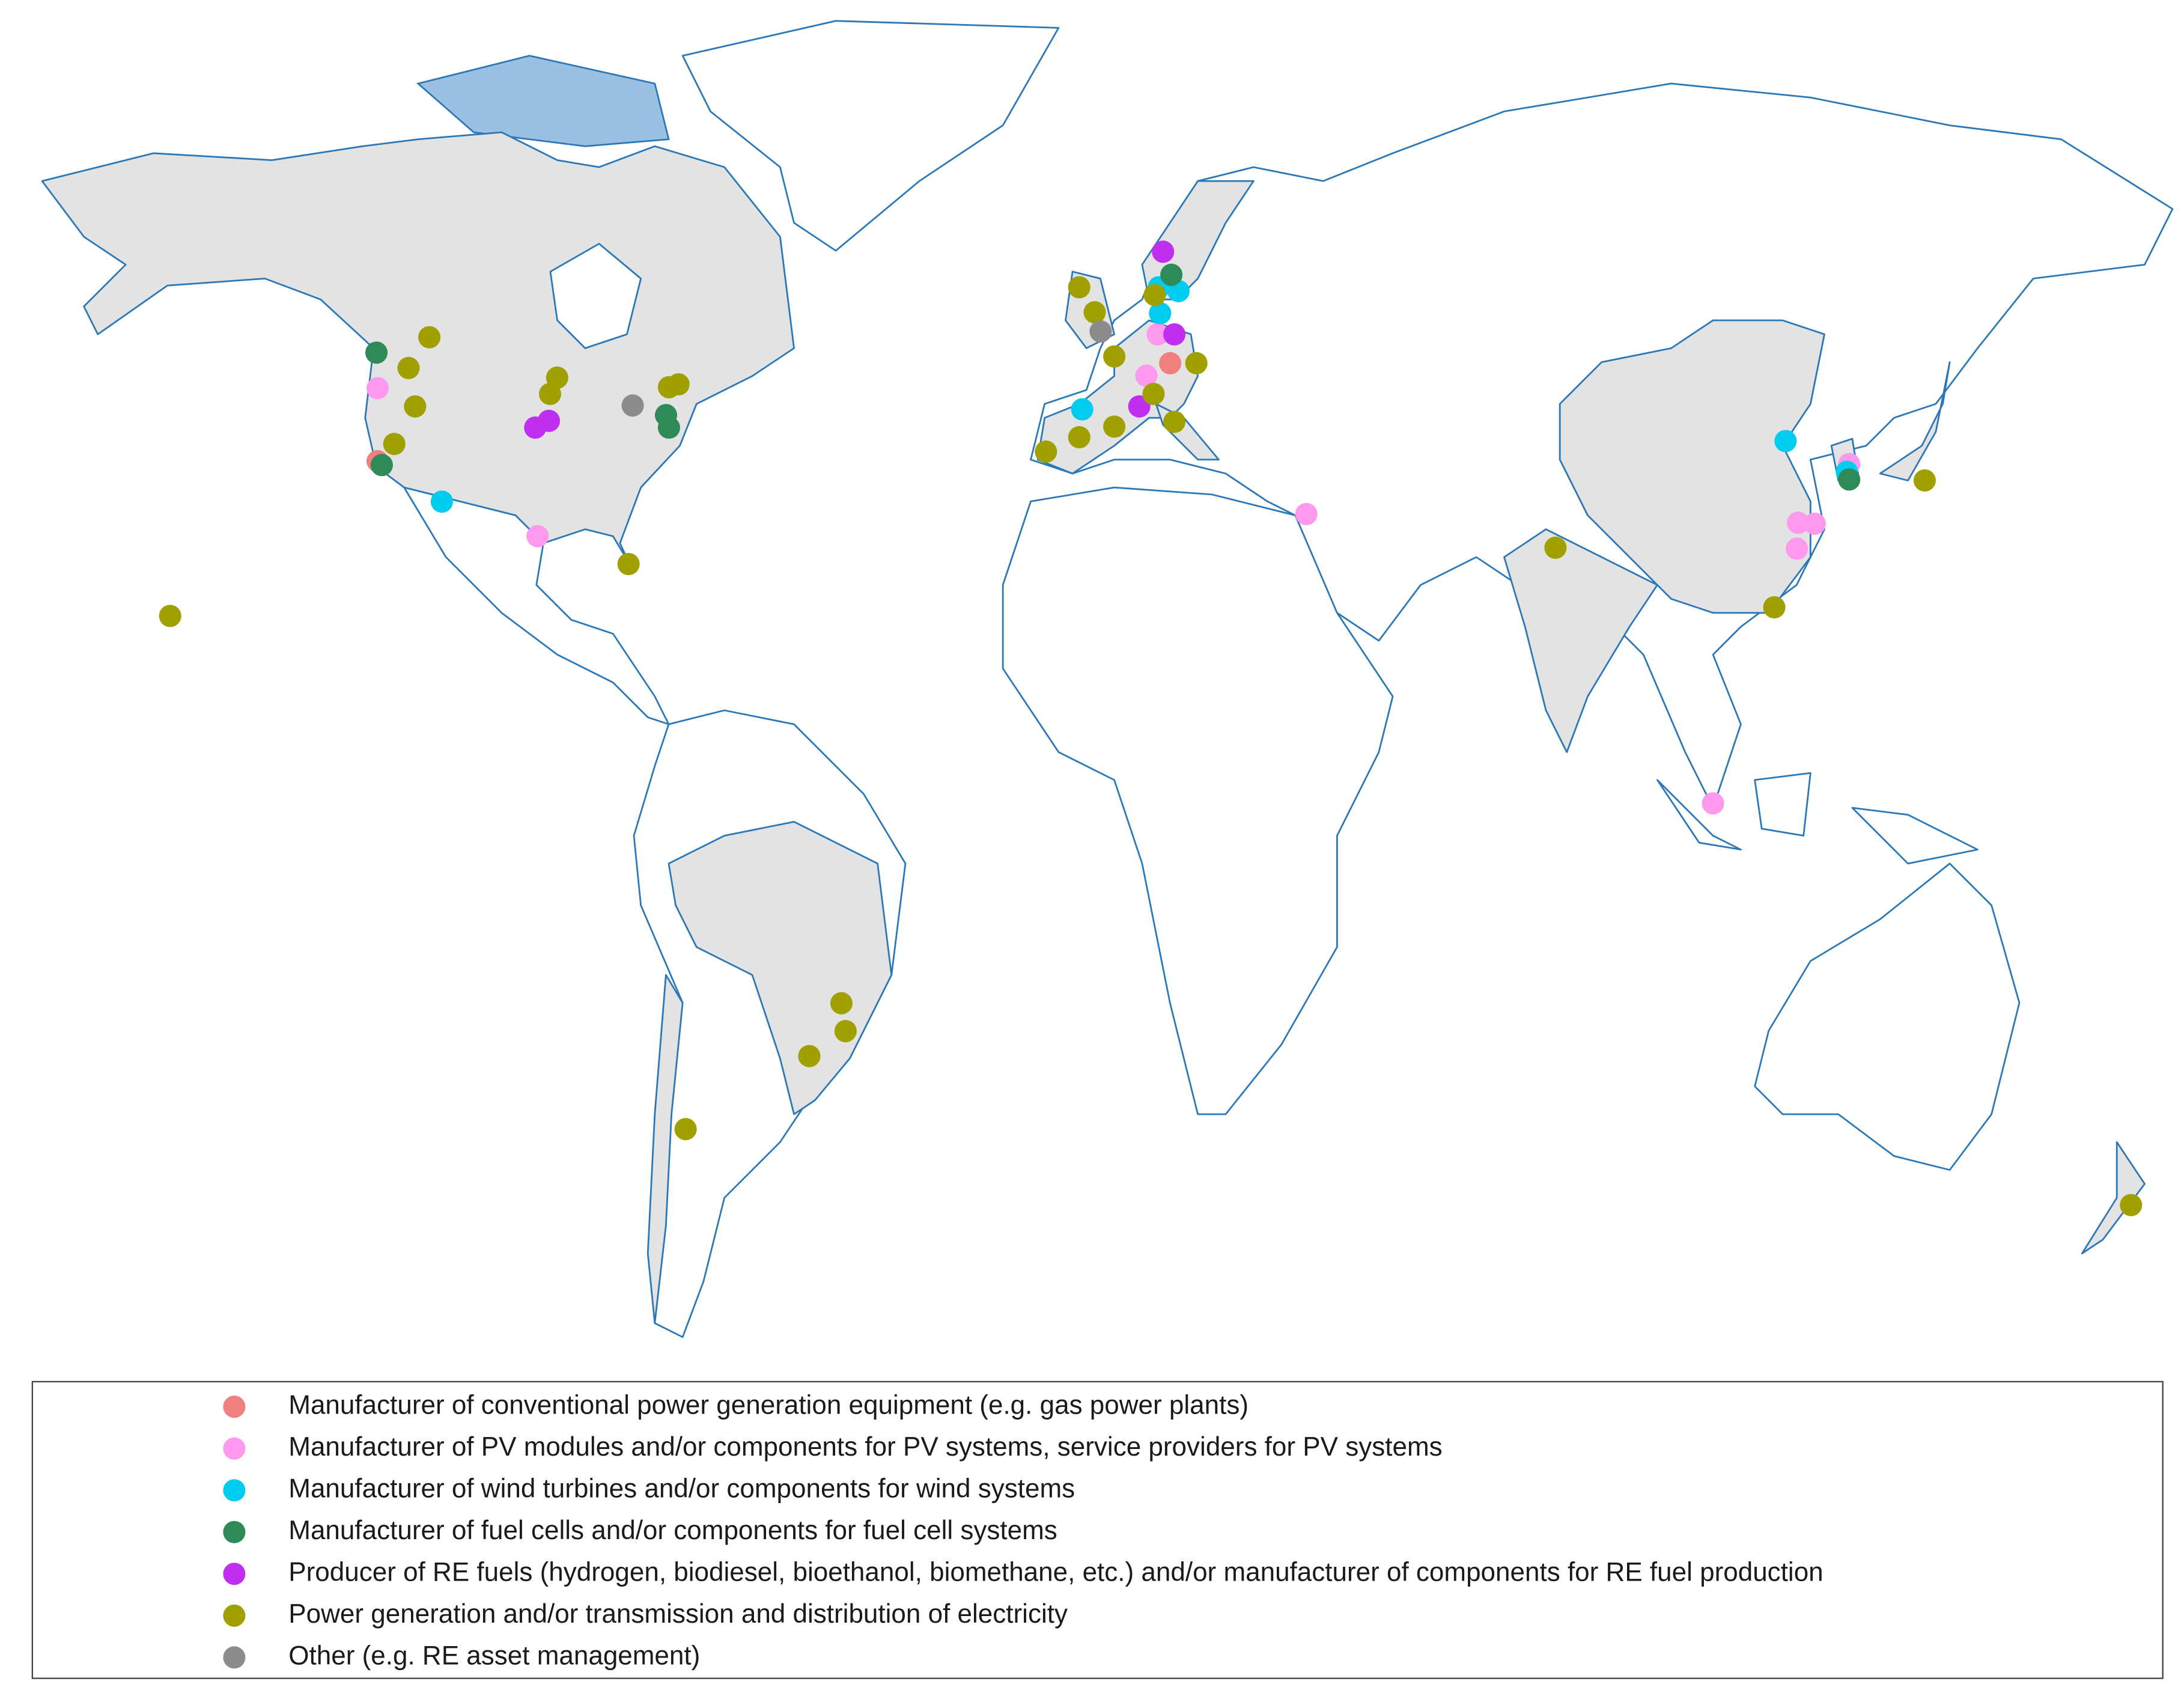  What do you see at coordinates (1915, 421) in the screenshot?
I see `japan` at bounding box center [1915, 421].